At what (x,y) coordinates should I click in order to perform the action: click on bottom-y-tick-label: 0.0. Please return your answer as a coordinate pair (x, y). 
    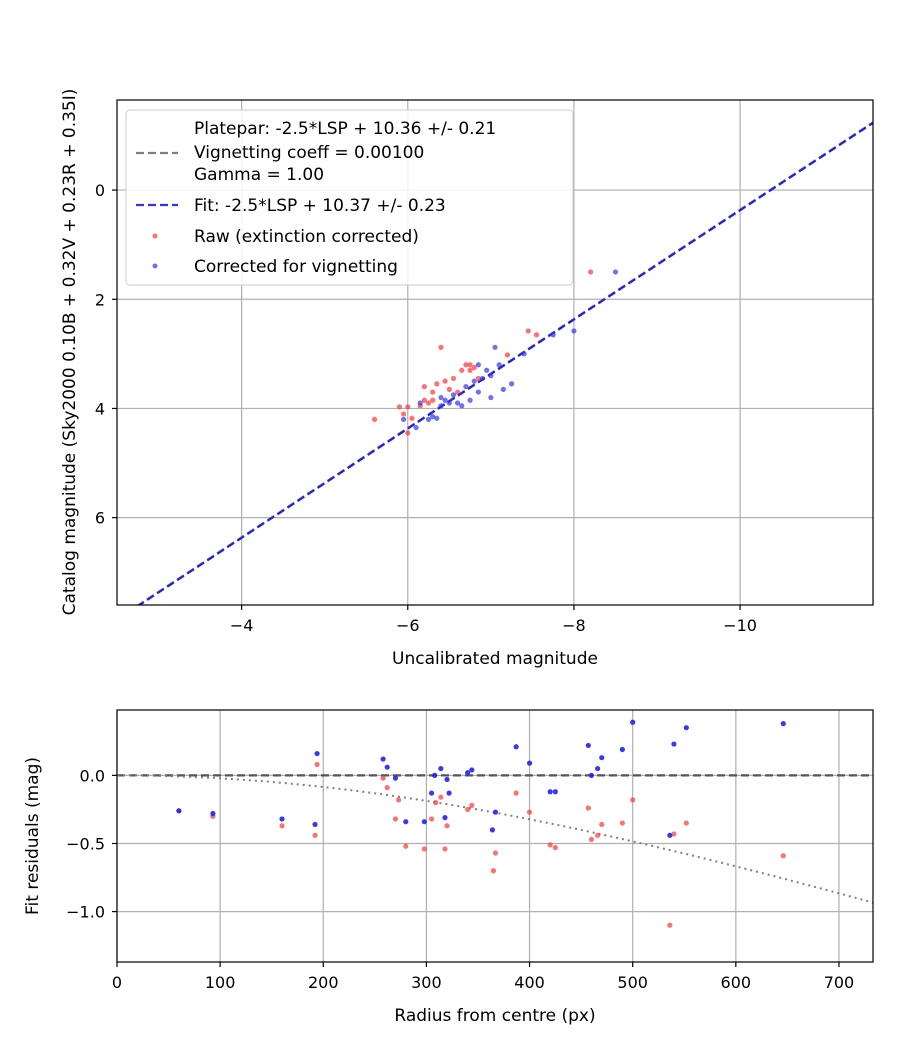
    Looking at the image, I should click on (92, 775).